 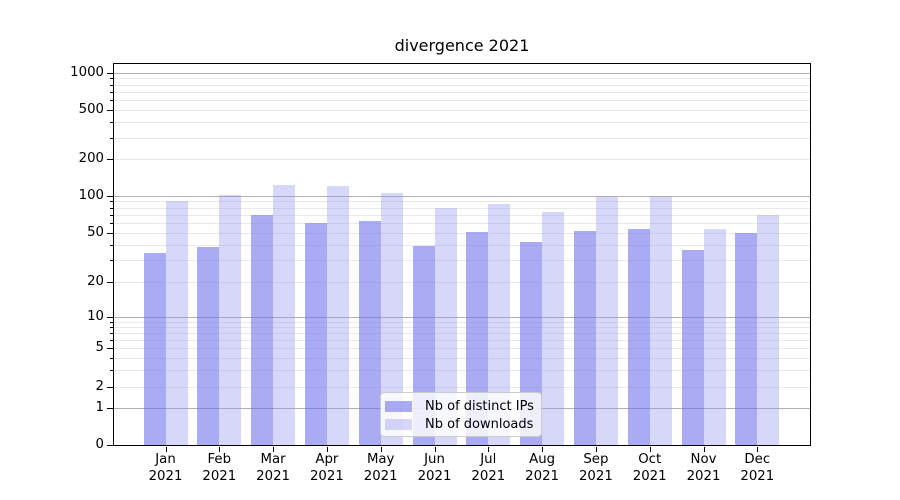 I want to click on x-tick-may, so click(x=381, y=449).